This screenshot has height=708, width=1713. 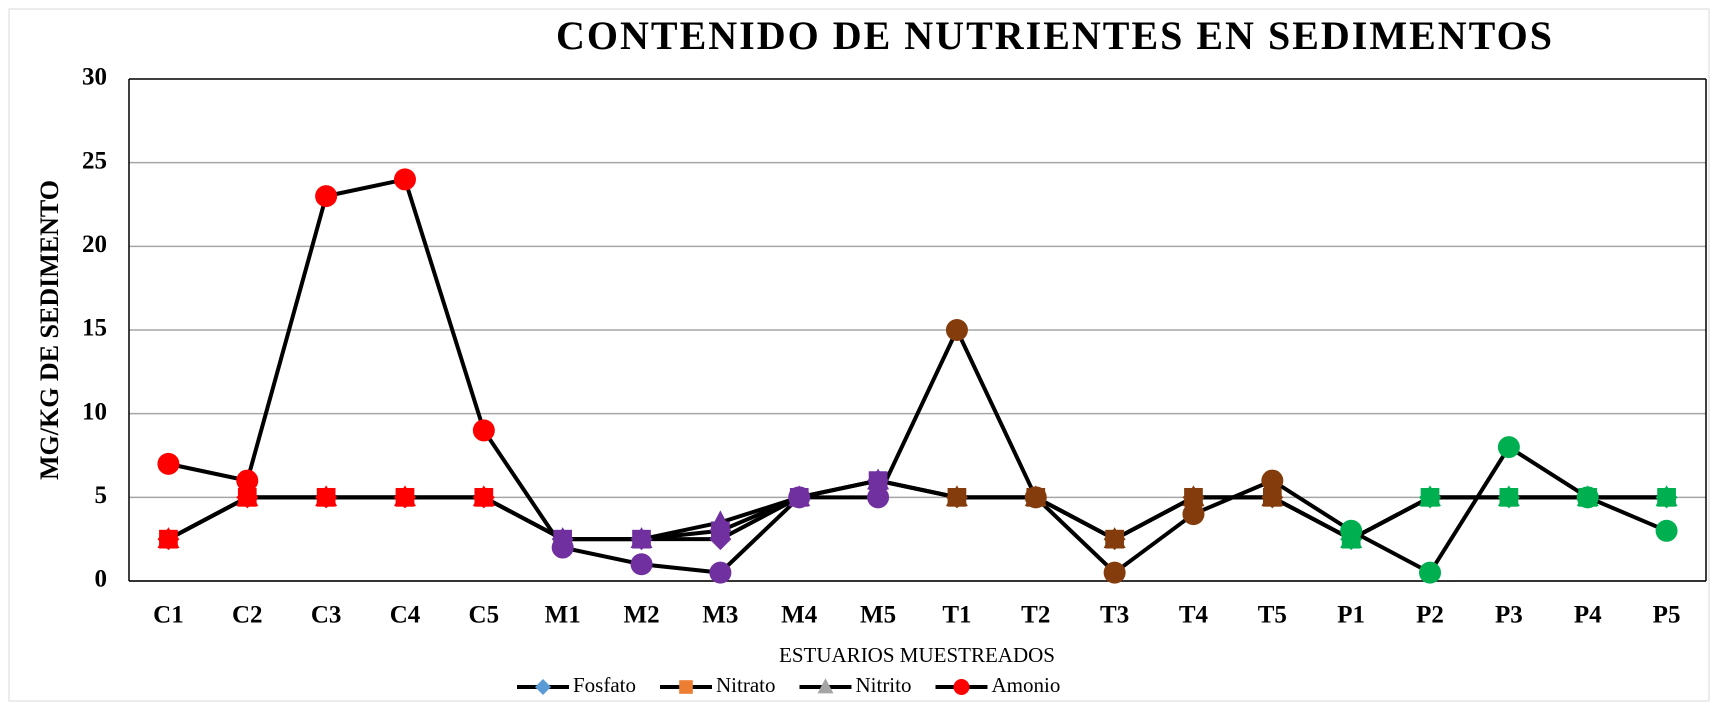 What do you see at coordinates (799, 615) in the screenshot?
I see `x-tick-label: M4` at bounding box center [799, 615].